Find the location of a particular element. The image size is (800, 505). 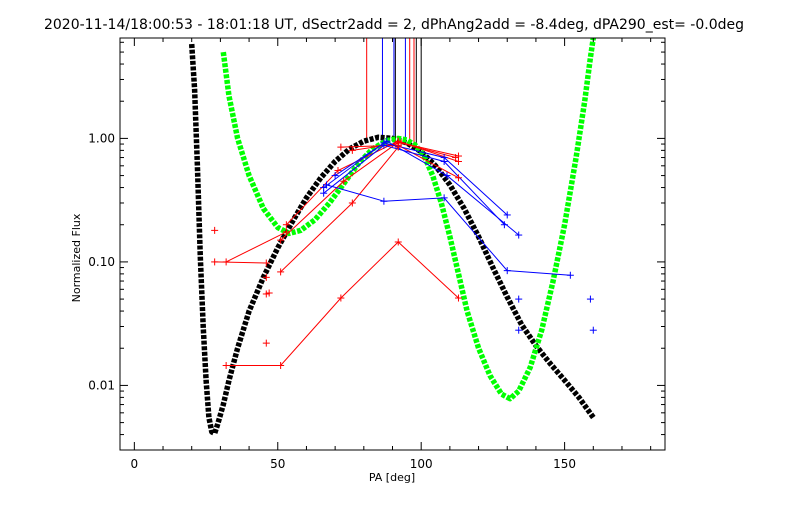

vertical-marker-layer is located at coordinates (394, 90).